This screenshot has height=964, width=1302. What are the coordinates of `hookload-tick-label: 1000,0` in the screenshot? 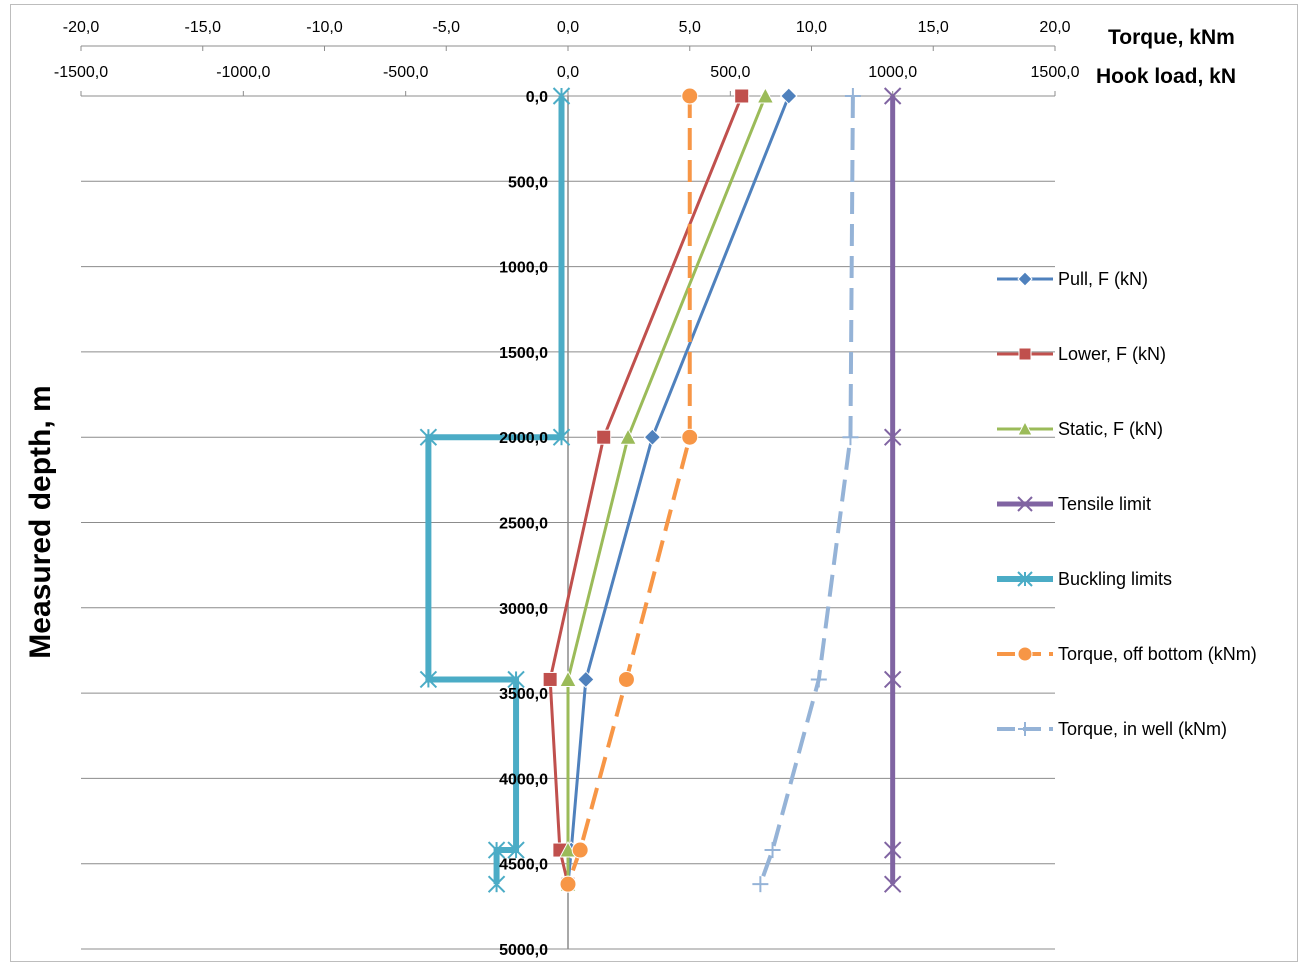 It's located at (892, 72).